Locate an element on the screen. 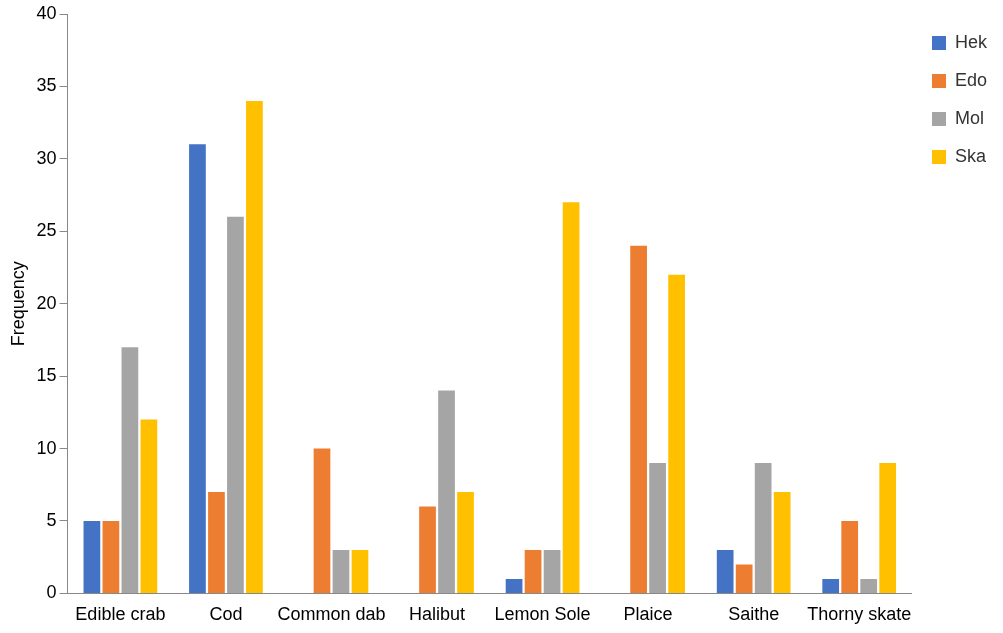 The height and width of the screenshot is (633, 1003). y-tick-label: 15 is located at coordinates (46, 375).